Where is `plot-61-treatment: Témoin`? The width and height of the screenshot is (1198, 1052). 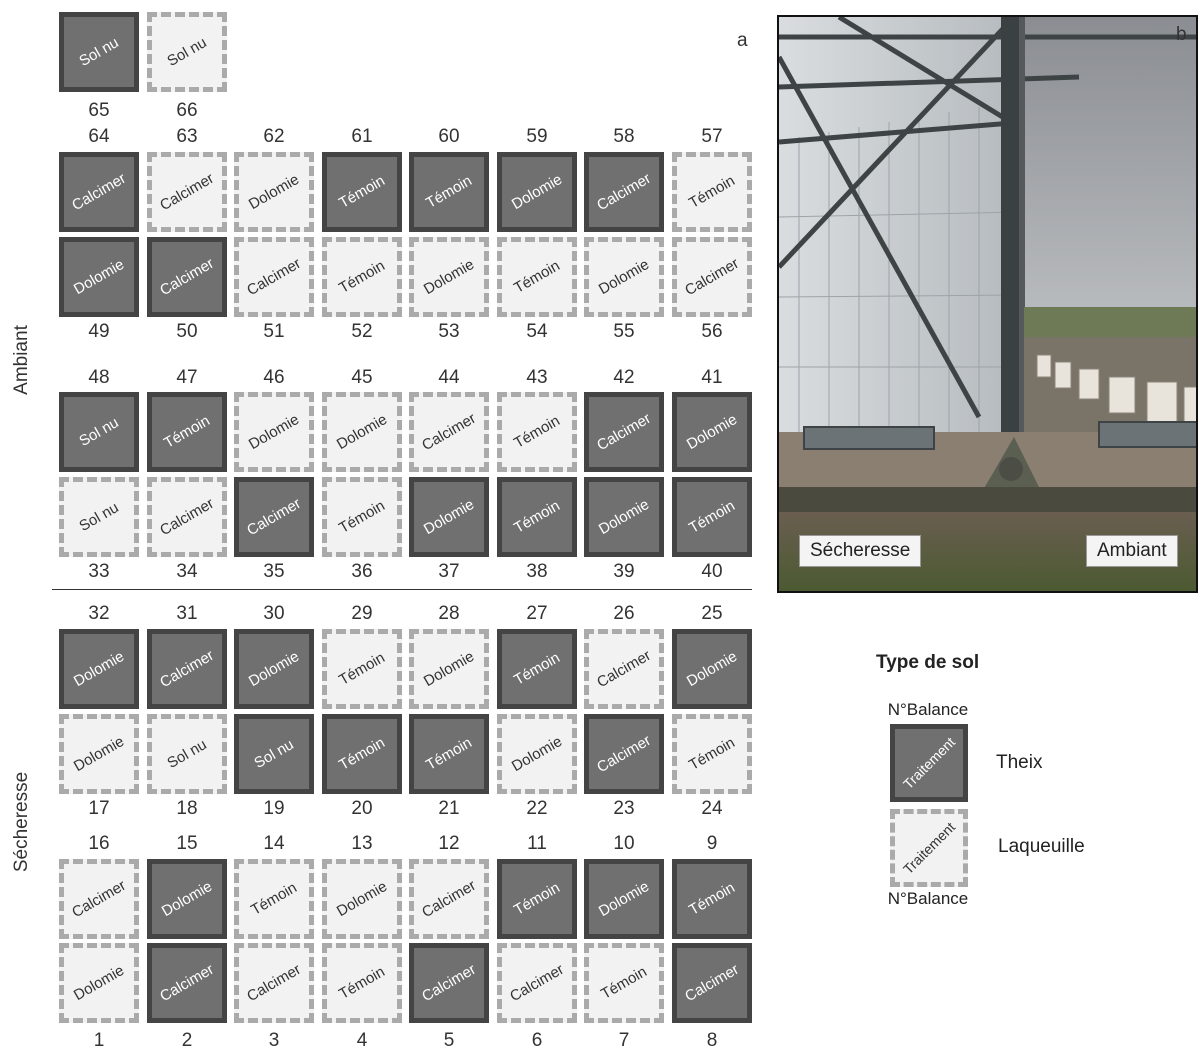
plot-61-treatment: Témoin is located at coordinates (362, 192).